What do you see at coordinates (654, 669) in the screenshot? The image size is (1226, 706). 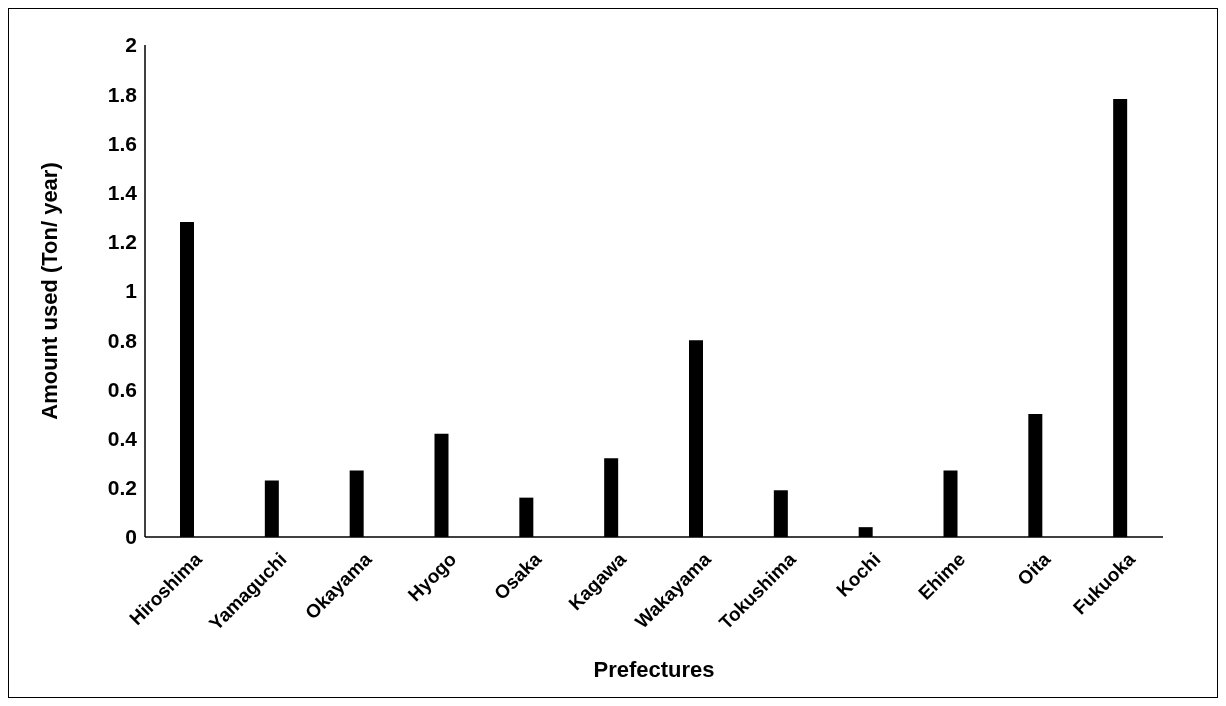 I see `x-axis-title: Prefectures` at bounding box center [654, 669].